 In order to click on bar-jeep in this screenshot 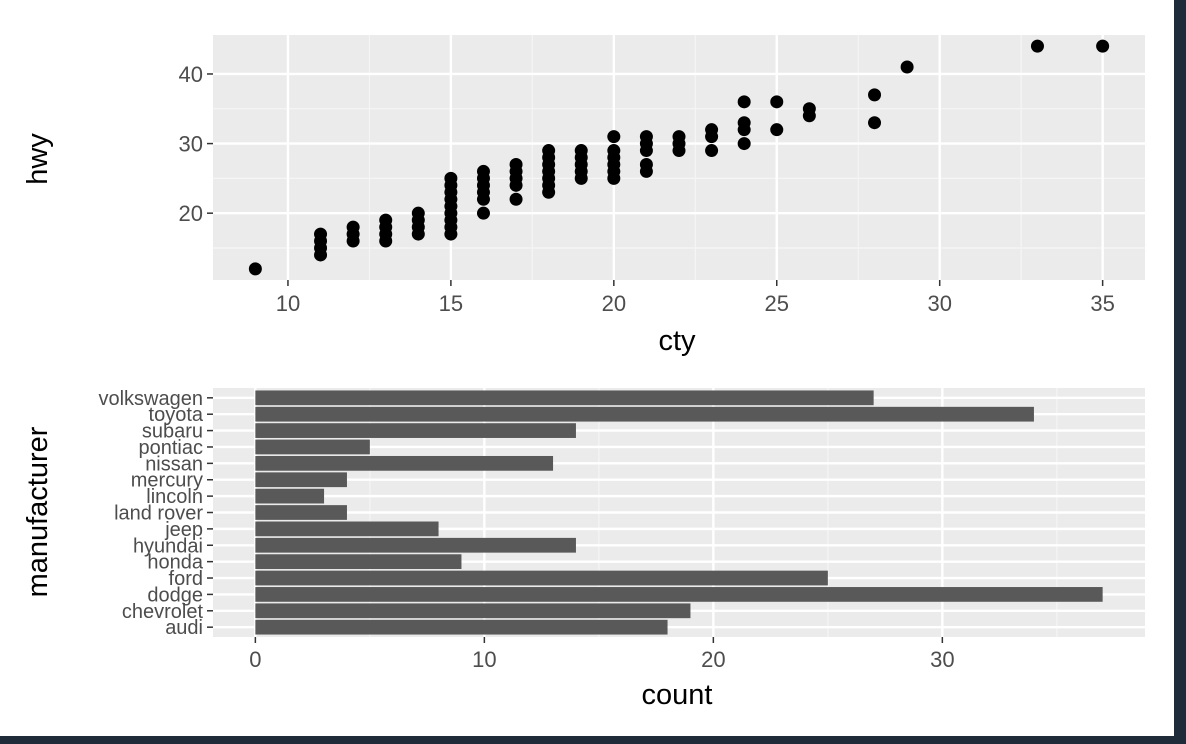, I will do `click(347, 529)`.